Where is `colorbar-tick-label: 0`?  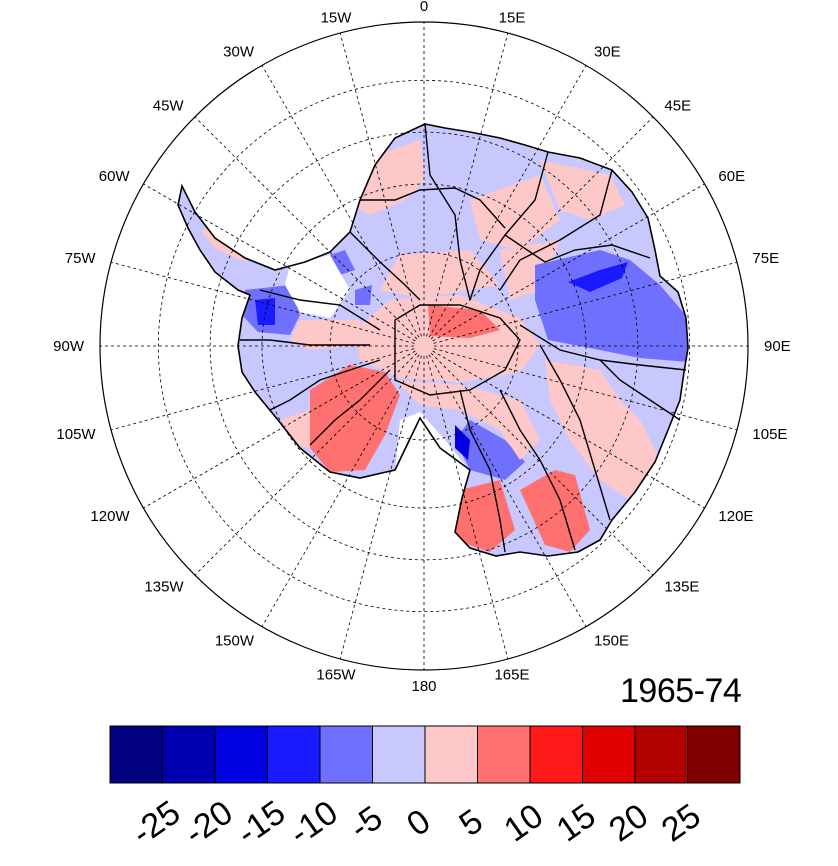
colorbar-tick-label: 0 is located at coordinates (418, 823).